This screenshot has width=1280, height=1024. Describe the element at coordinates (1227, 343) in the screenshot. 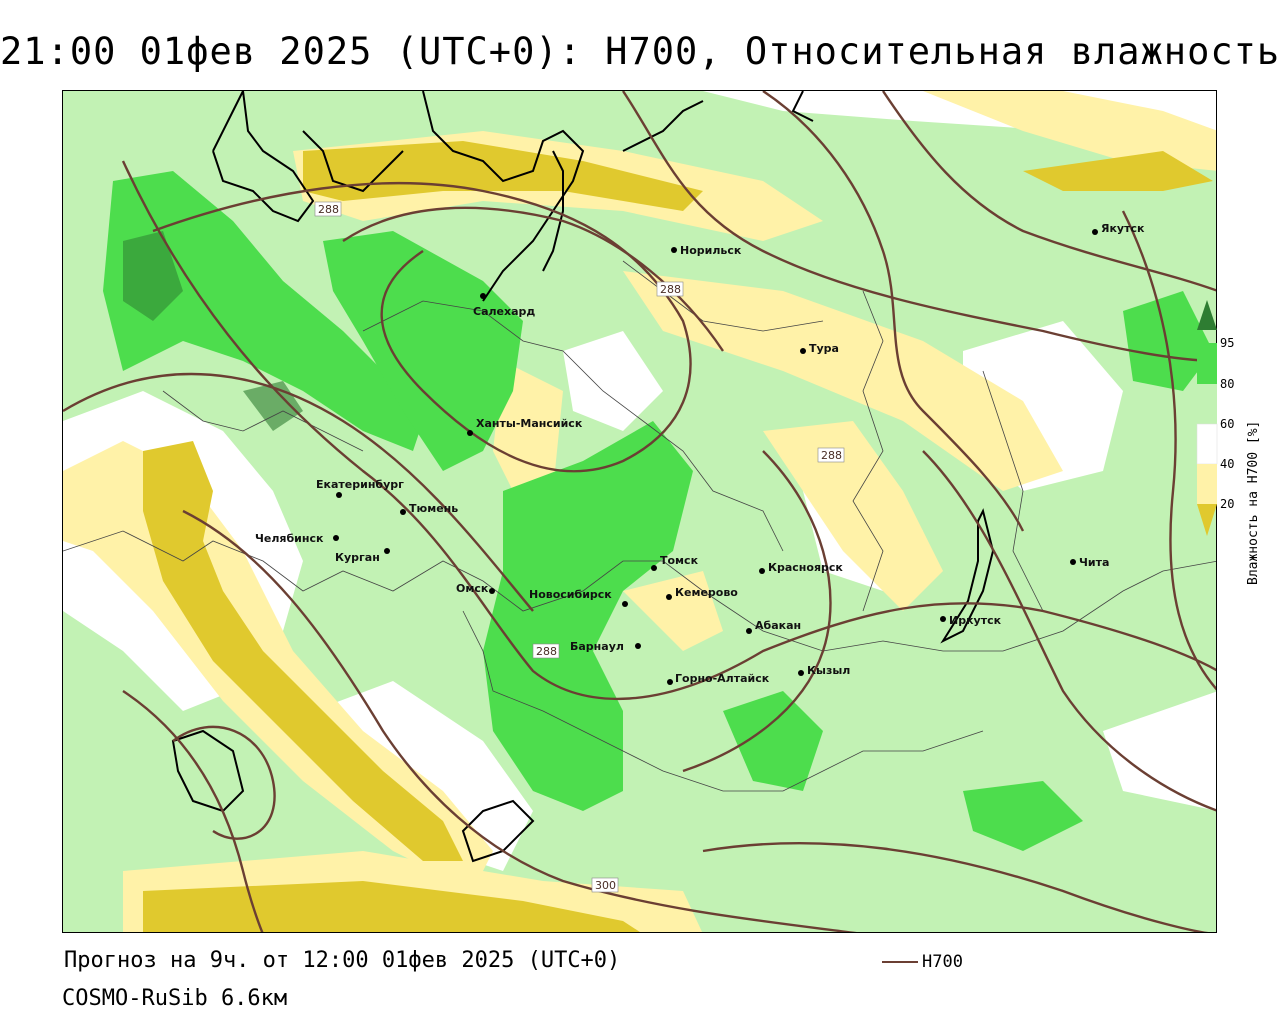

I see `legend-tick: 95` at that location.